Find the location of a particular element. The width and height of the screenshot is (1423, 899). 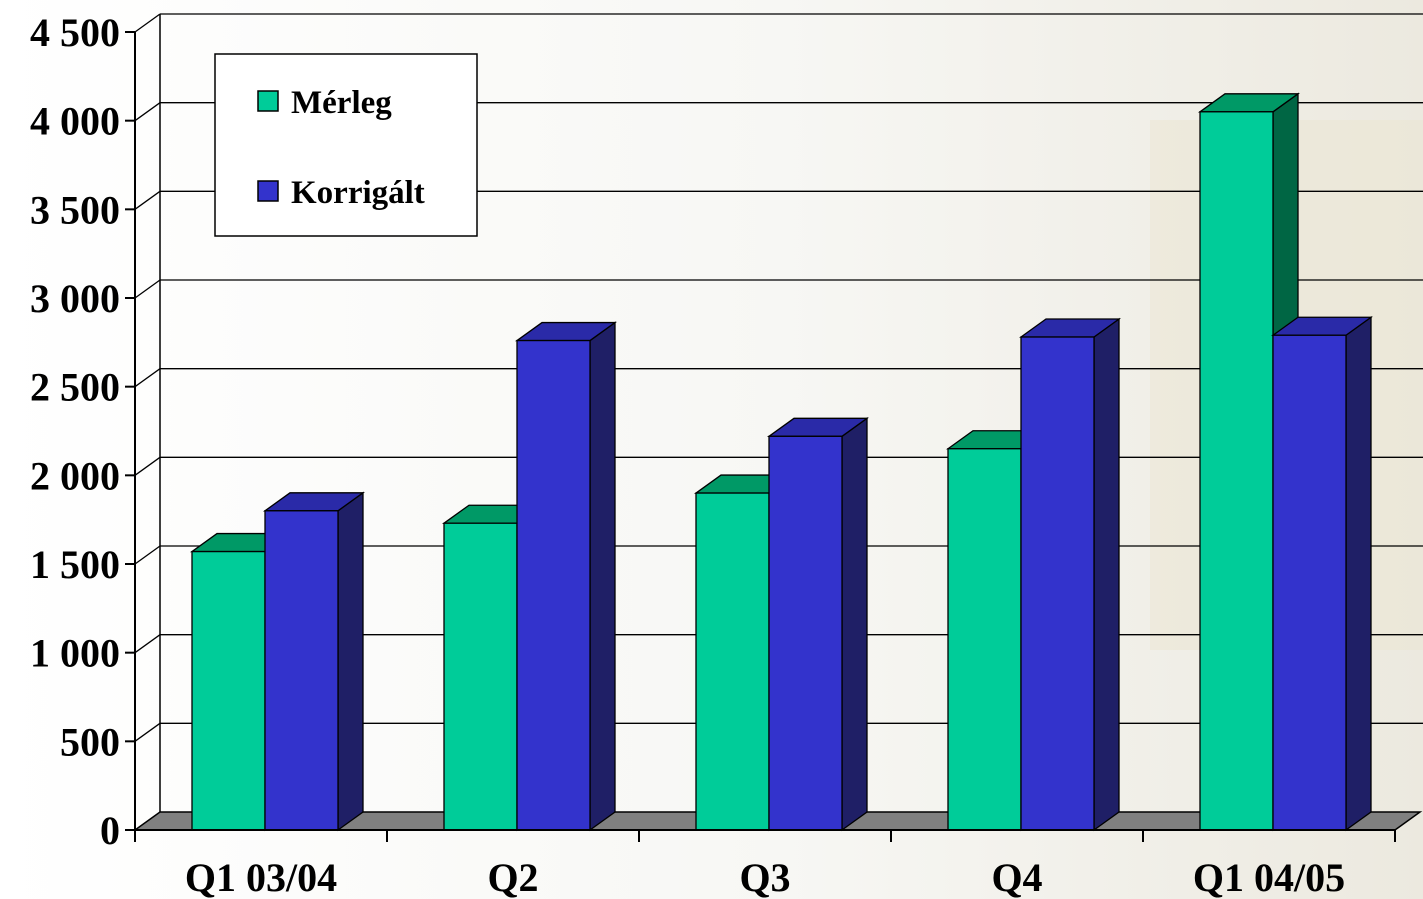

legend-swatch-korrigalt is located at coordinates (268, 191).